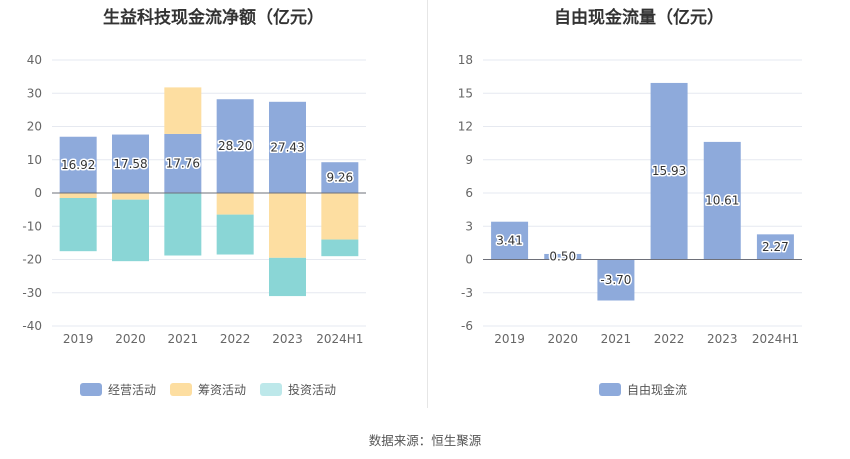 The image size is (850, 459). Describe the element at coordinates (91, 389) in the screenshot. I see `legend-swatch-operating` at that location.